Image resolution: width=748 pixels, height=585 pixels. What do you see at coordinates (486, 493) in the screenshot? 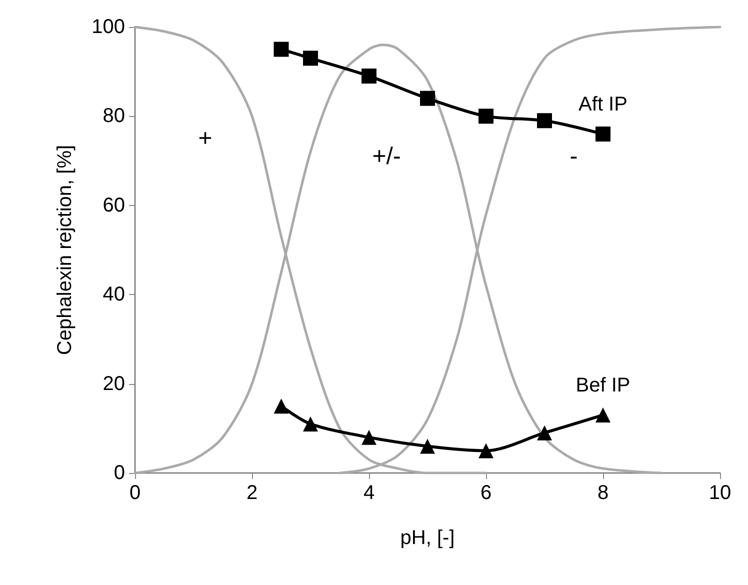
I see `x-tick-label: 6` at bounding box center [486, 493].